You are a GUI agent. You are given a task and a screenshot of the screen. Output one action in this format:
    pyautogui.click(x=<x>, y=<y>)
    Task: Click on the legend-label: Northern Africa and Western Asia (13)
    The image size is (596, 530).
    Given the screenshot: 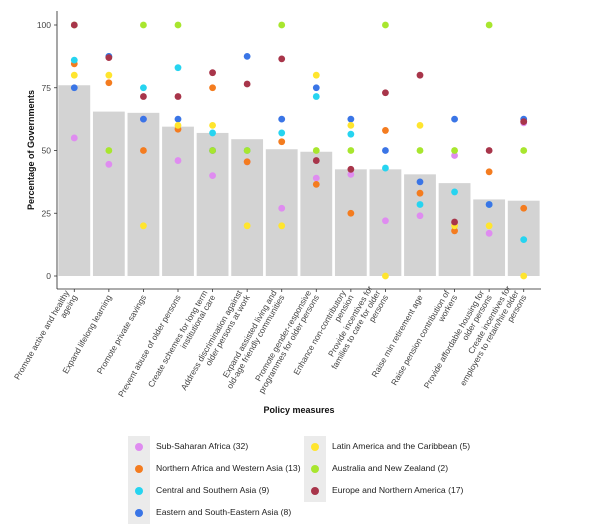 What is the action you would take?
    pyautogui.click(x=228, y=468)
    